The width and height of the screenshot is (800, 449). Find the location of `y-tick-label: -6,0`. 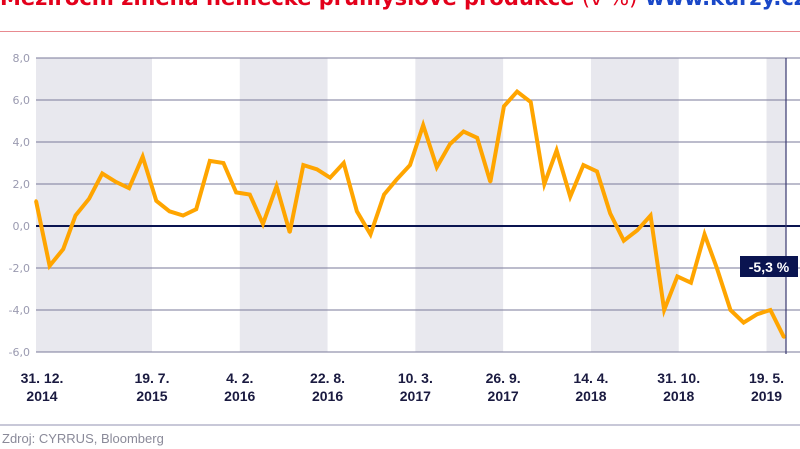

y-tick-label: -6,0 is located at coordinates (19, 352).